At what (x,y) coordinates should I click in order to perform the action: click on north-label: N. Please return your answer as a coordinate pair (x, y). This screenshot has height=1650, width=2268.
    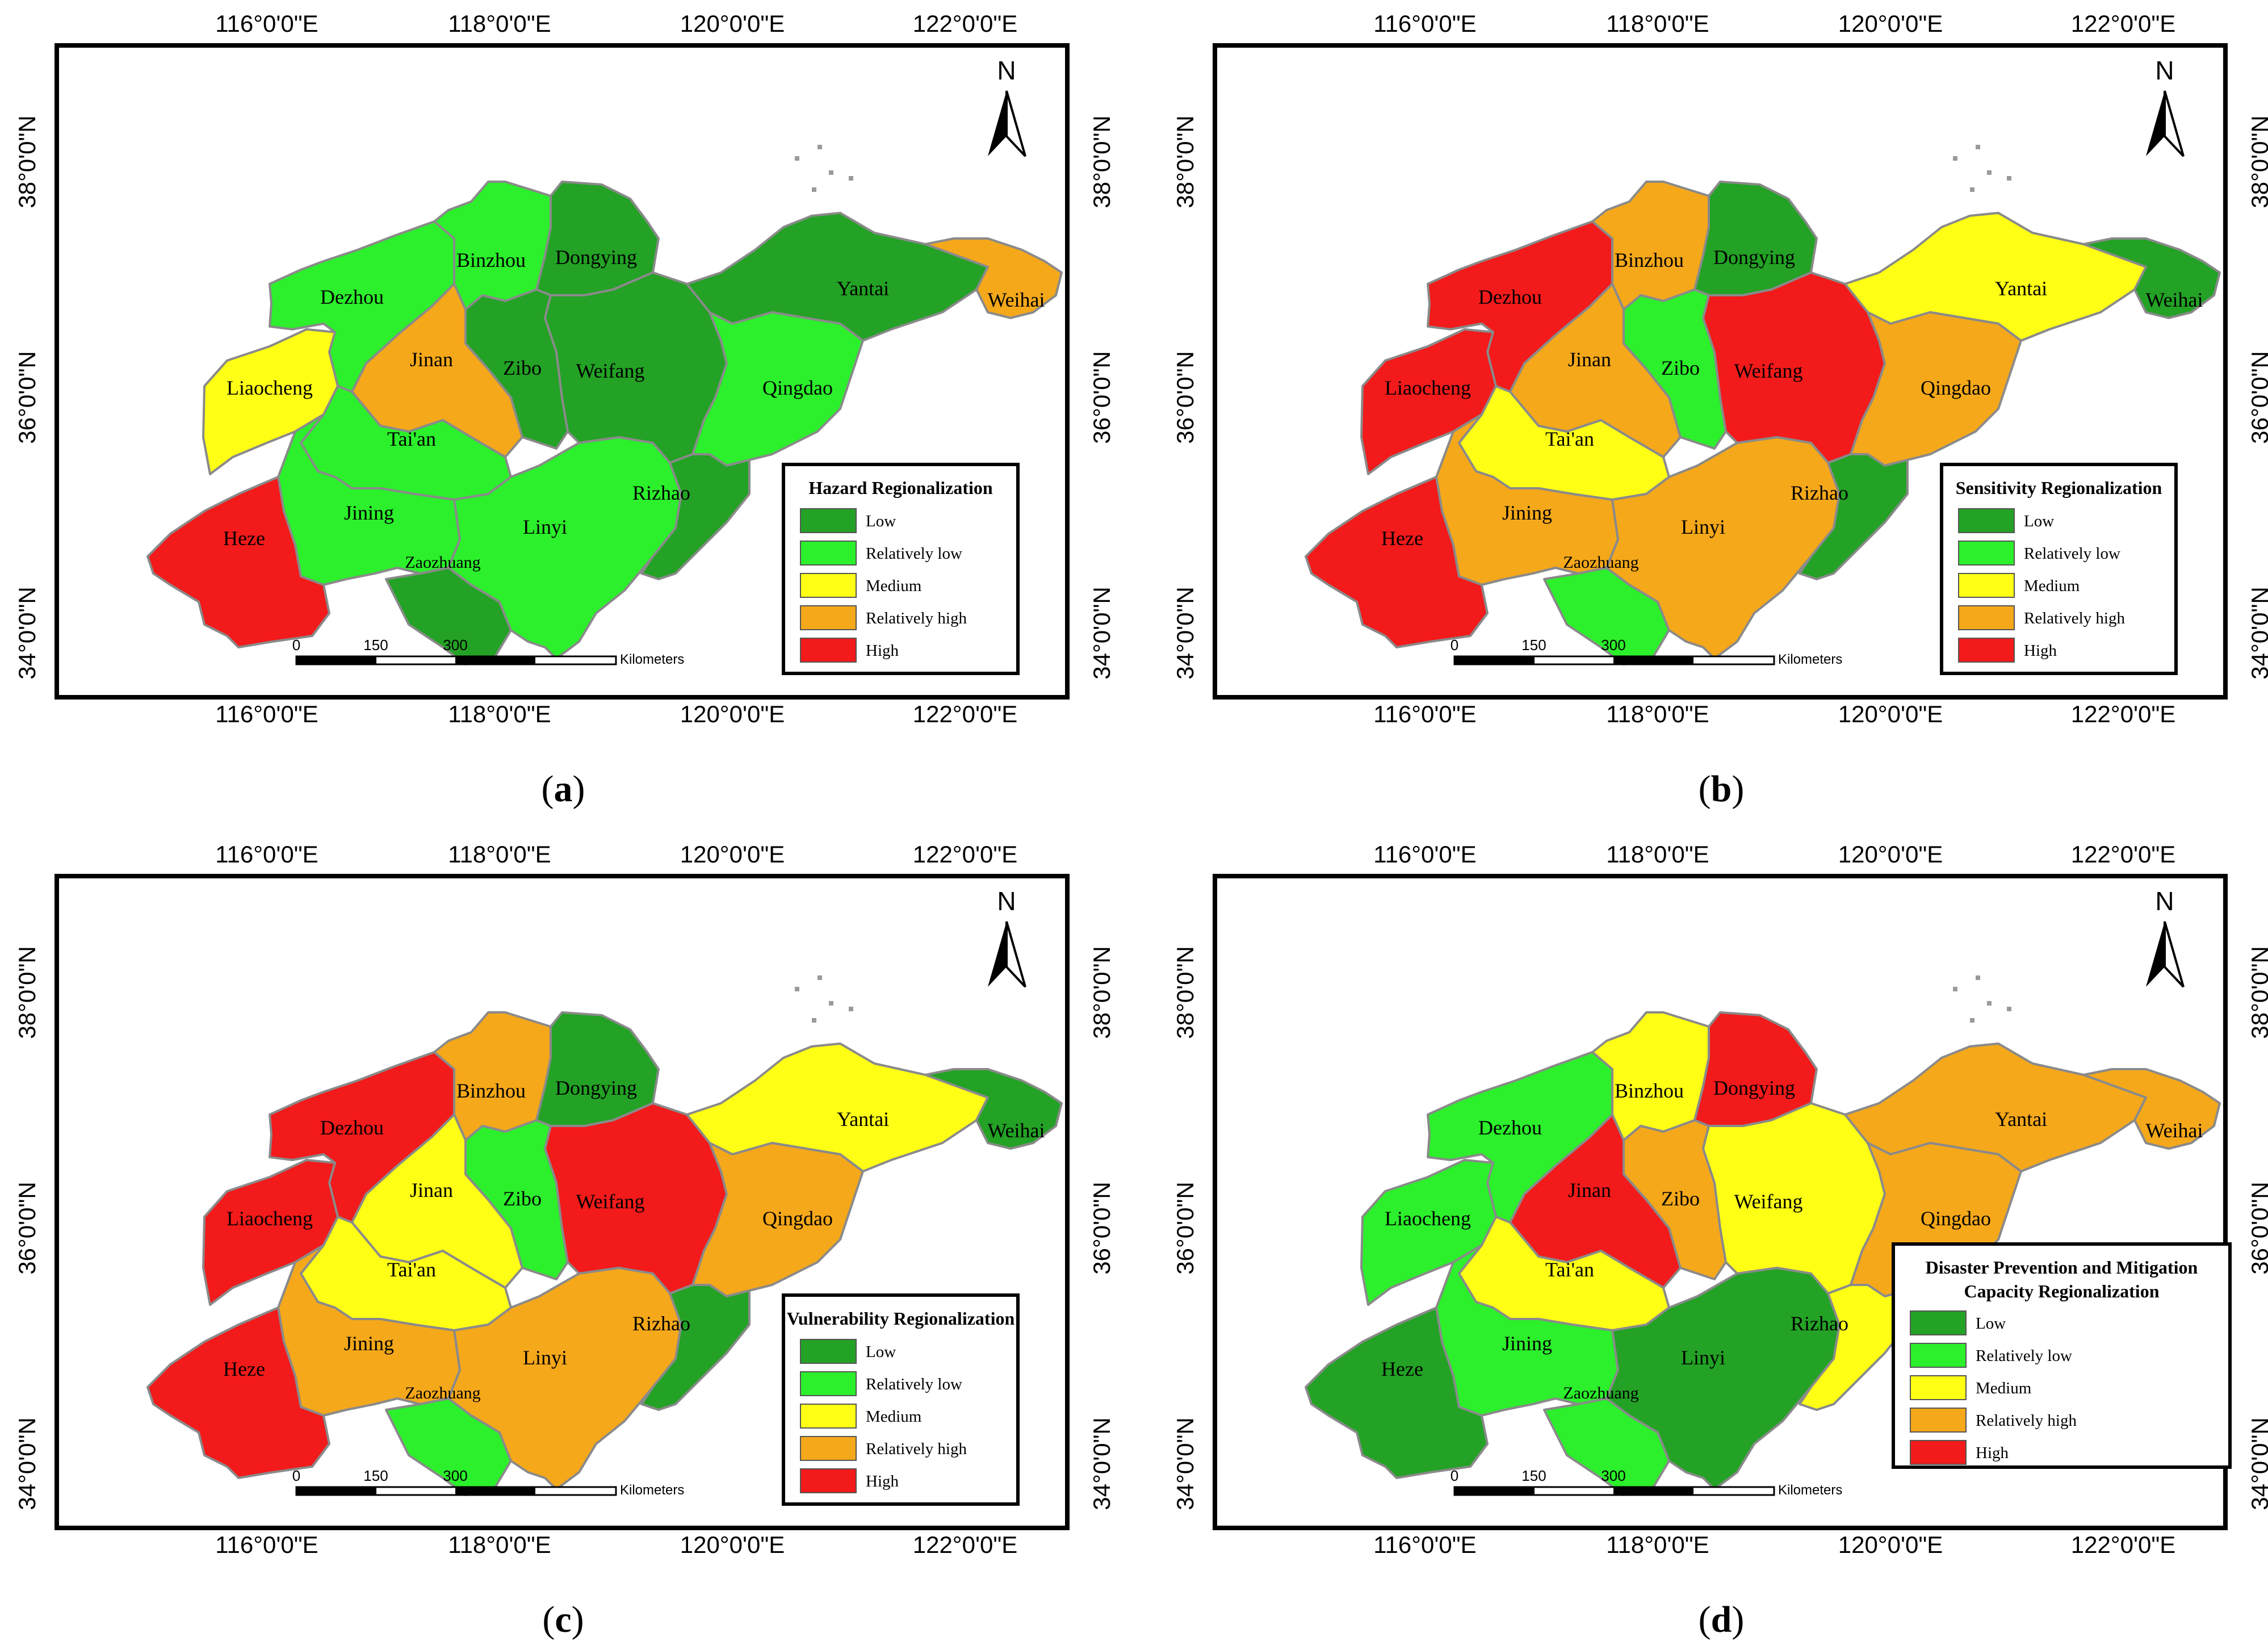
    Looking at the image, I should click on (1006, 70).